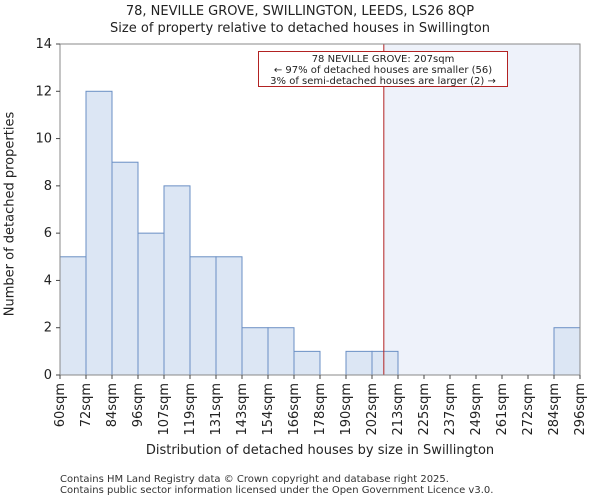 The width and height of the screenshot is (600, 500). I want to click on x-tick-label: 225sqm, so click(424, 409).